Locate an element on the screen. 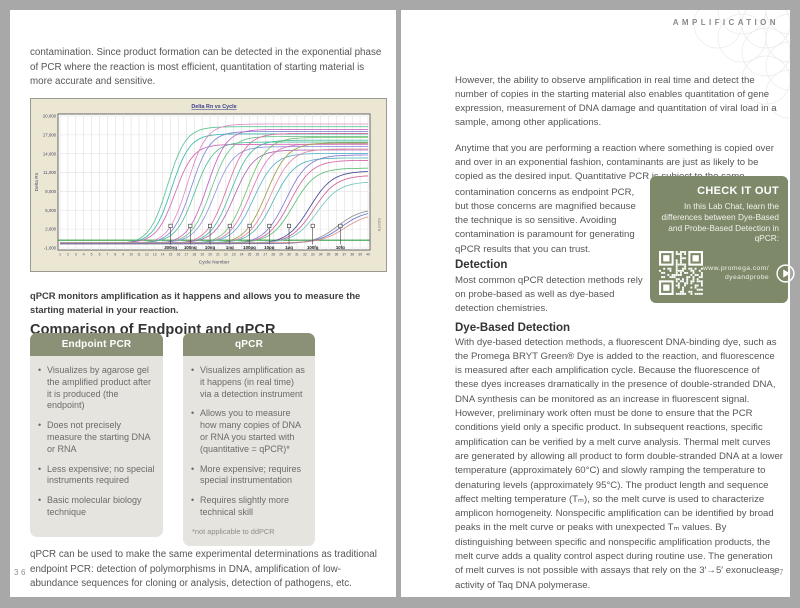 This screenshot has width=800, height=608. dye-based-detection-heading: Dye-Based Detection is located at coordinates (513, 327).